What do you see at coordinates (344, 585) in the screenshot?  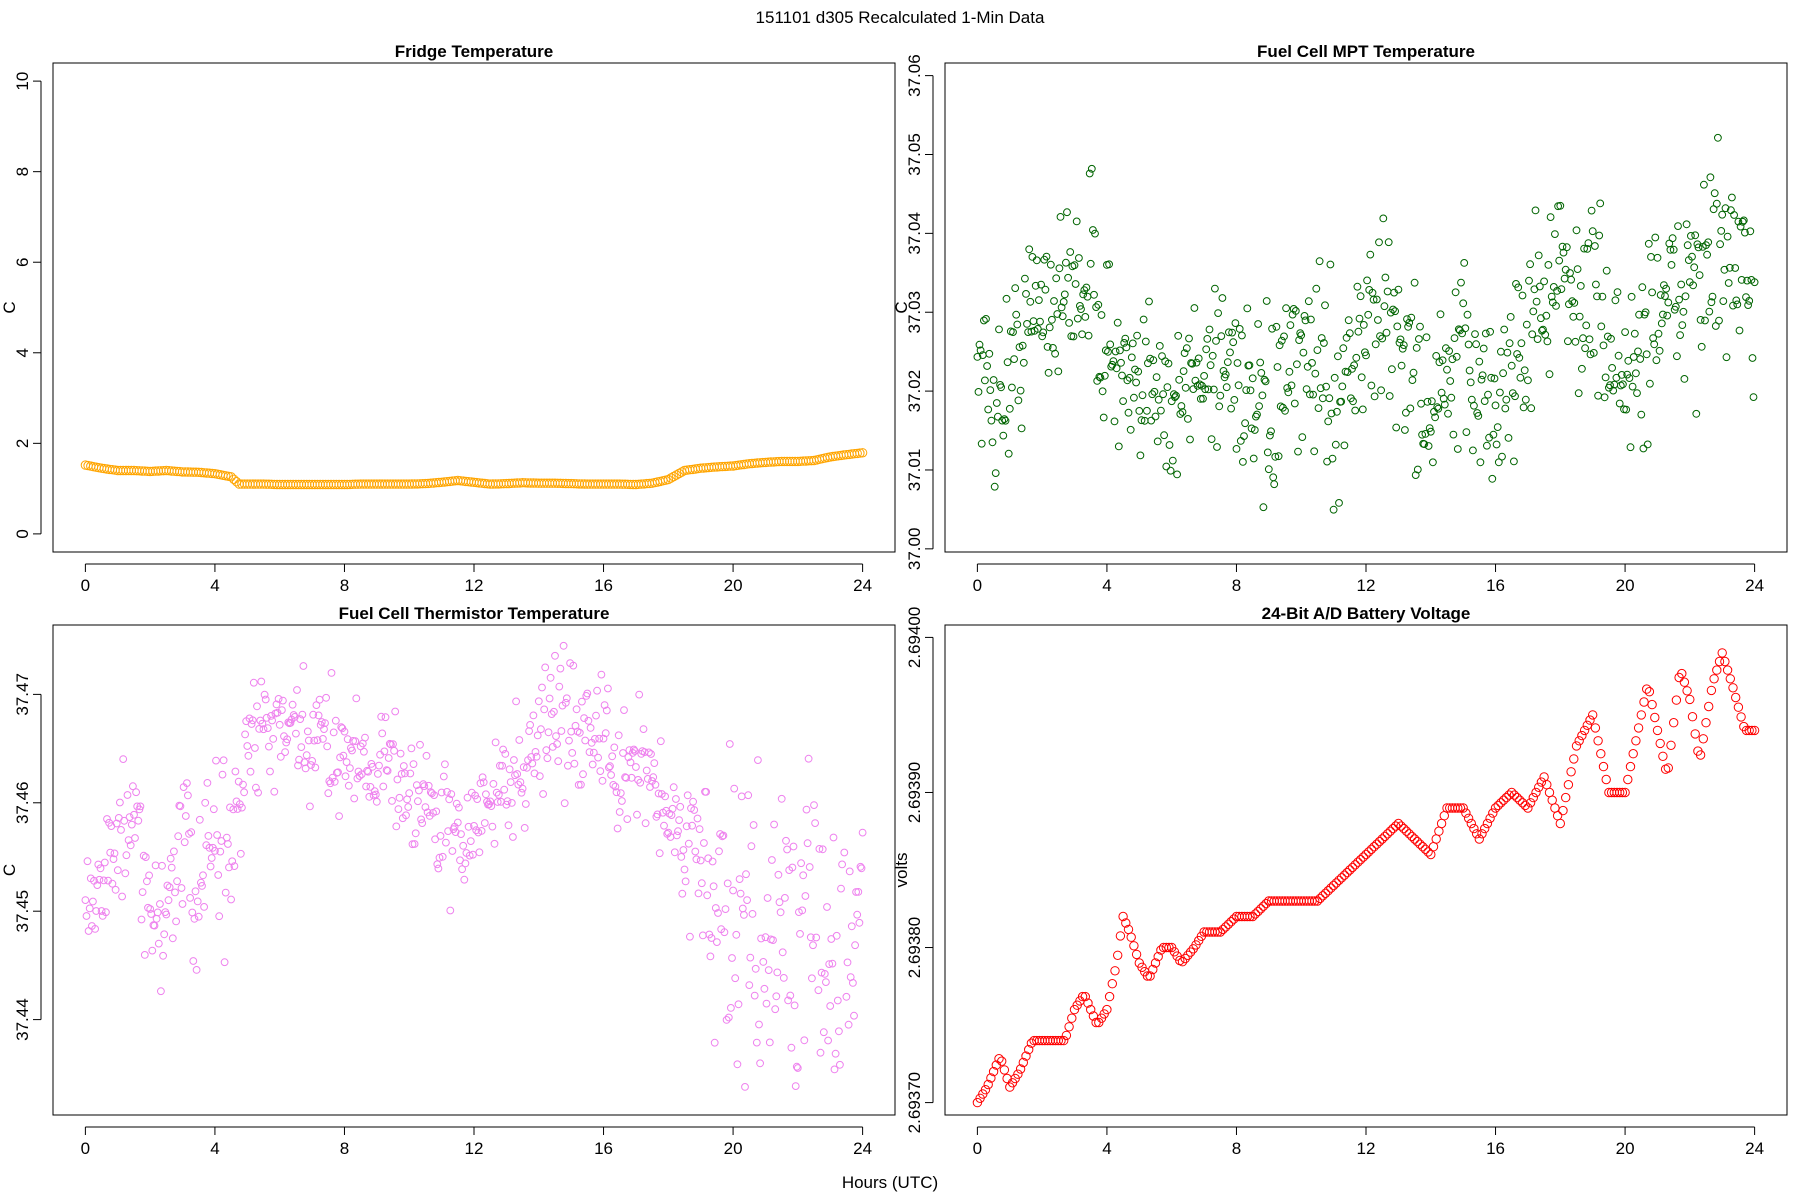 I see `x-tick-label: 8` at bounding box center [344, 585].